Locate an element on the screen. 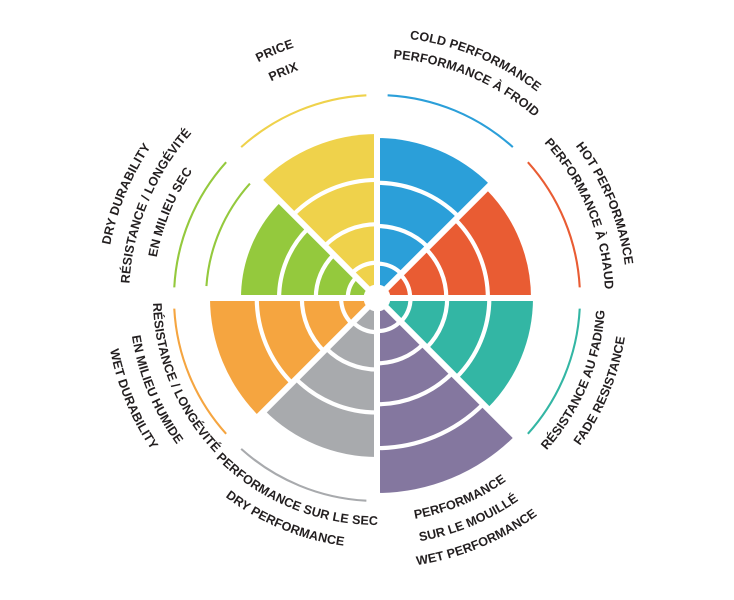 The image size is (734, 600). label-text-dry-performance-1: PERFORMANCE SUR LE SEC is located at coordinates (296, 489).